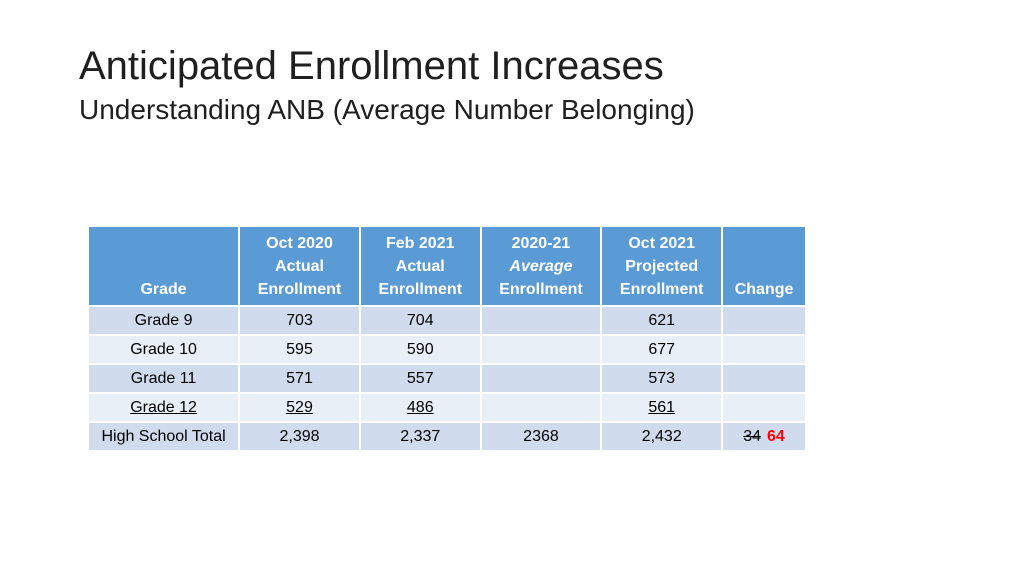 The image size is (1024, 576). Describe the element at coordinates (420, 349) in the screenshot. I see `cell-feb2021: 590` at that location.